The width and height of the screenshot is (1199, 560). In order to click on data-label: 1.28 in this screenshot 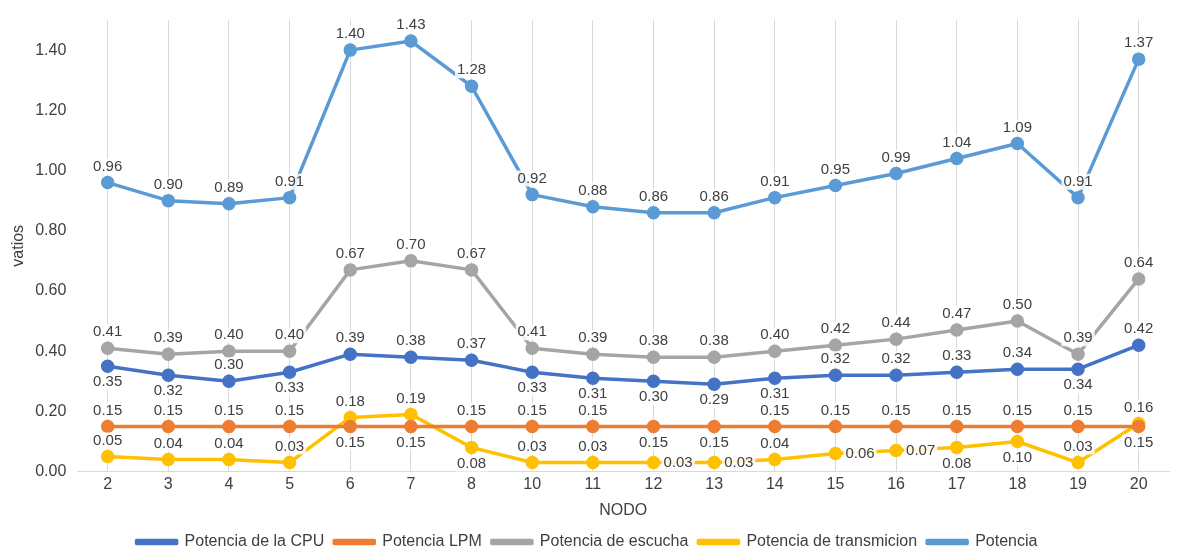, I will do `click(471, 69)`.